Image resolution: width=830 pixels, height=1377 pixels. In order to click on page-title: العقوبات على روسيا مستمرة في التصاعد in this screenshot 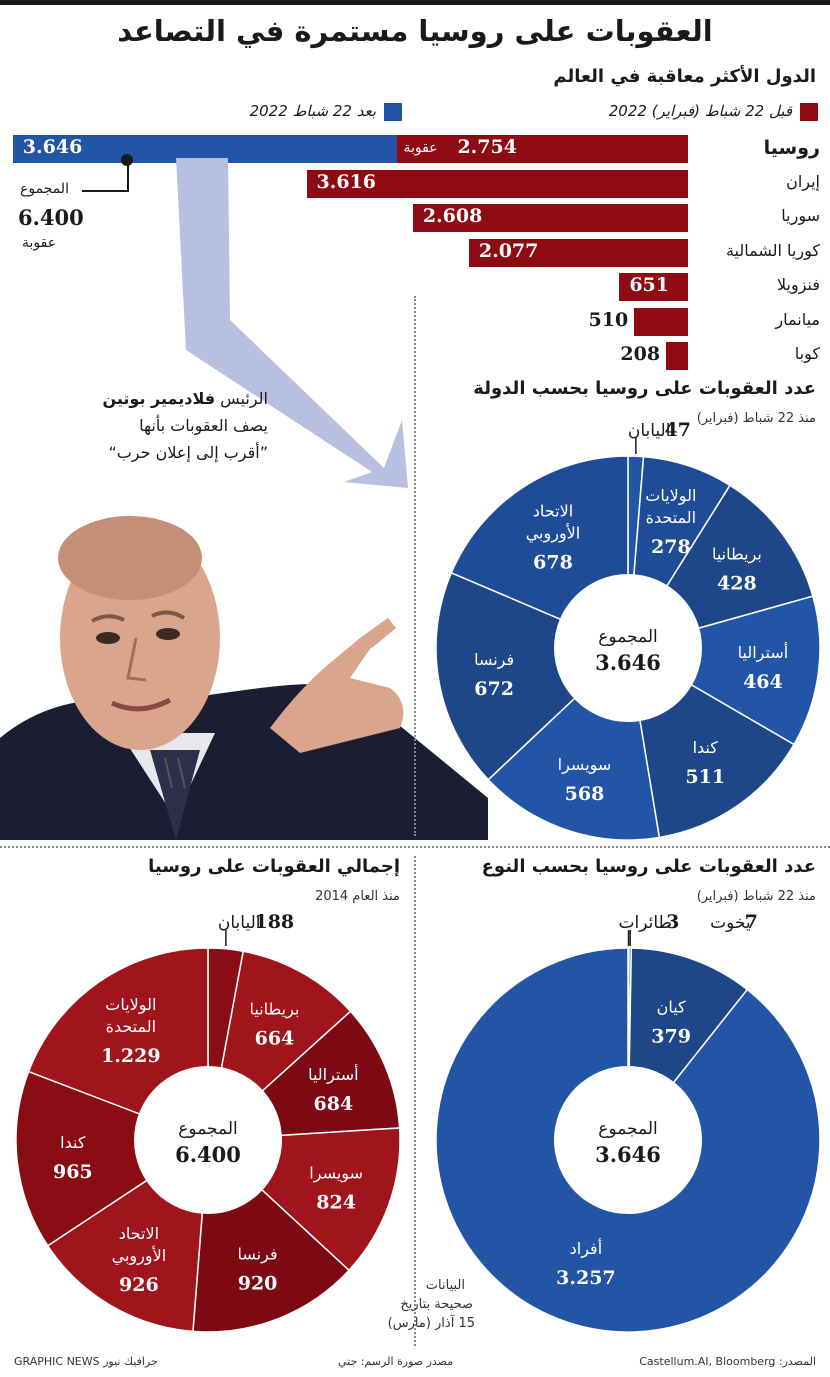, I will do `click(415, 31)`.